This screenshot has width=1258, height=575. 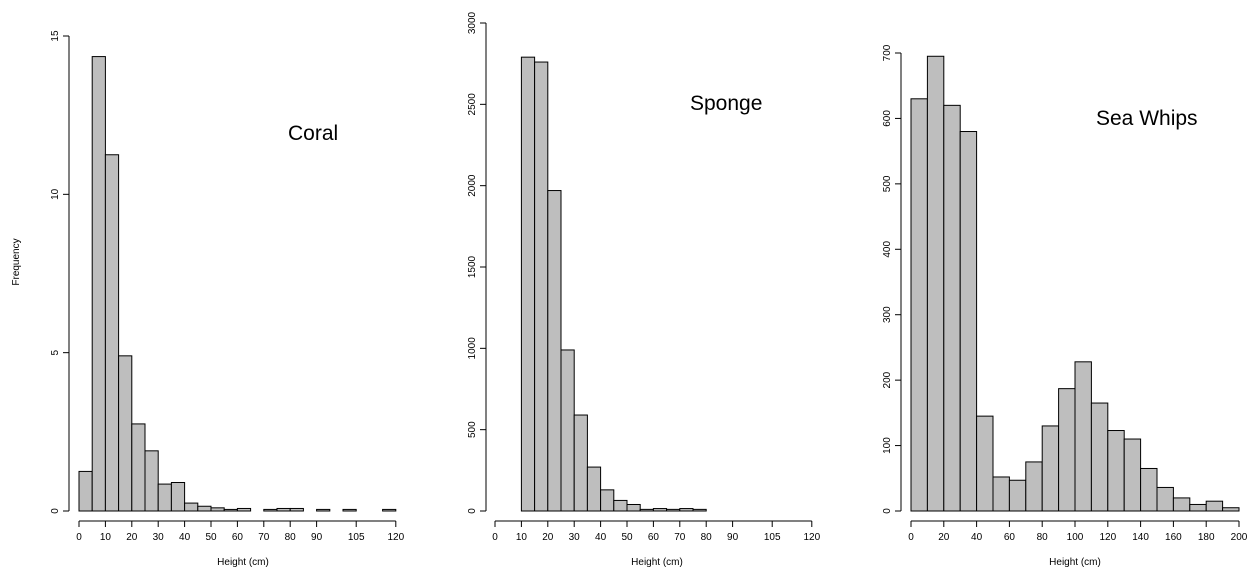 I want to click on sea-whips-y-tick-label: 400, so click(x=887, y=249).